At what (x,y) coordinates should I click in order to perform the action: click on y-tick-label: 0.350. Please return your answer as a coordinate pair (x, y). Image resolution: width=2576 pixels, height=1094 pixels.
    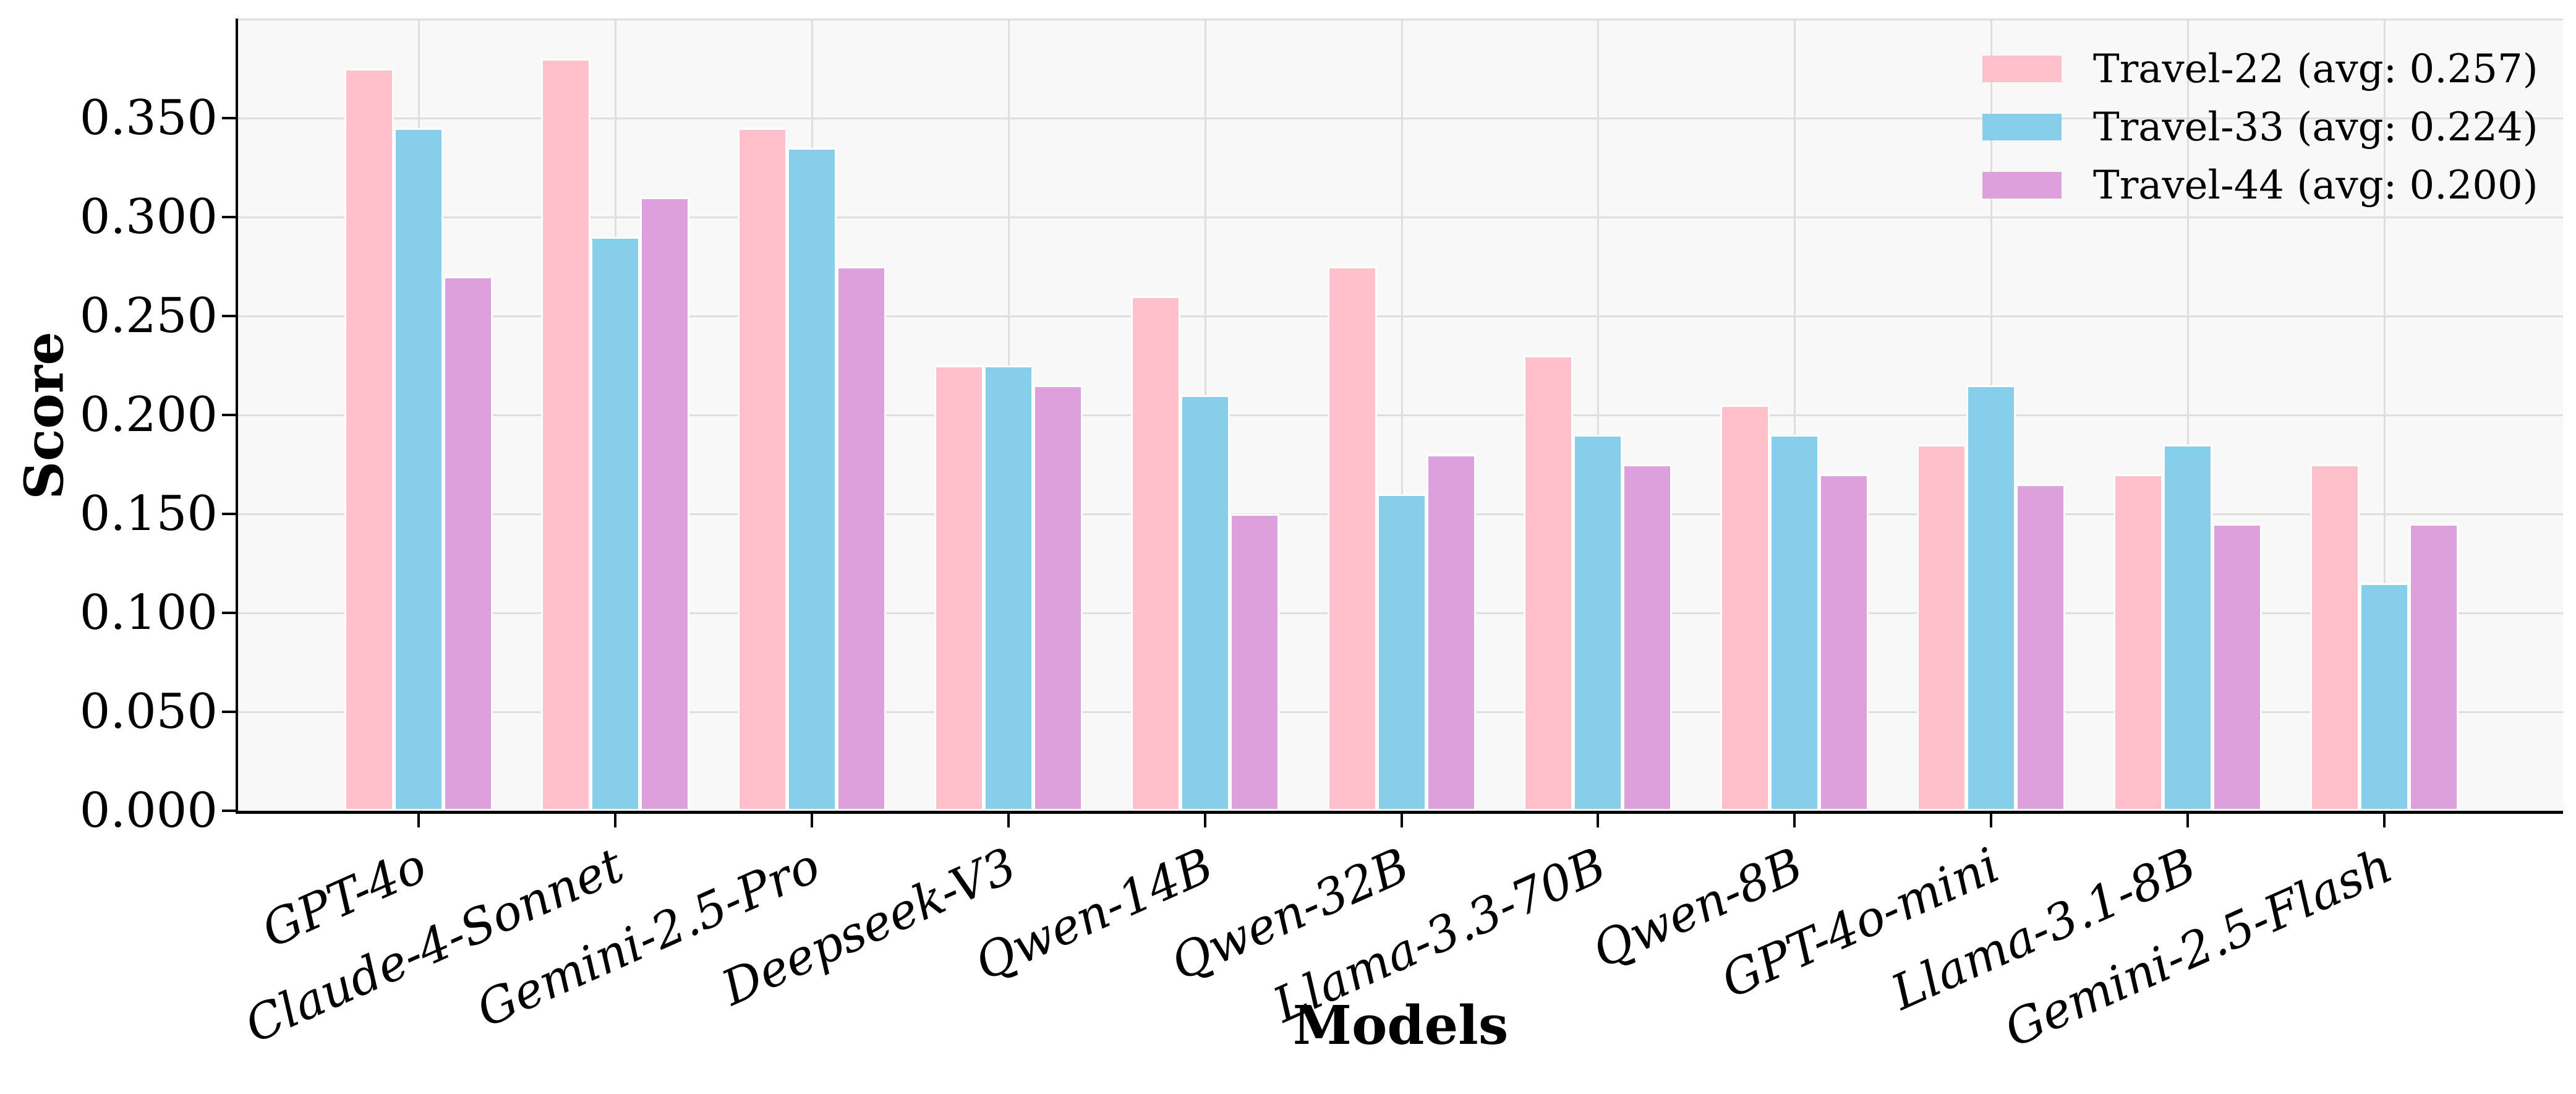
    Looking at the image, I should click on (148, 118).